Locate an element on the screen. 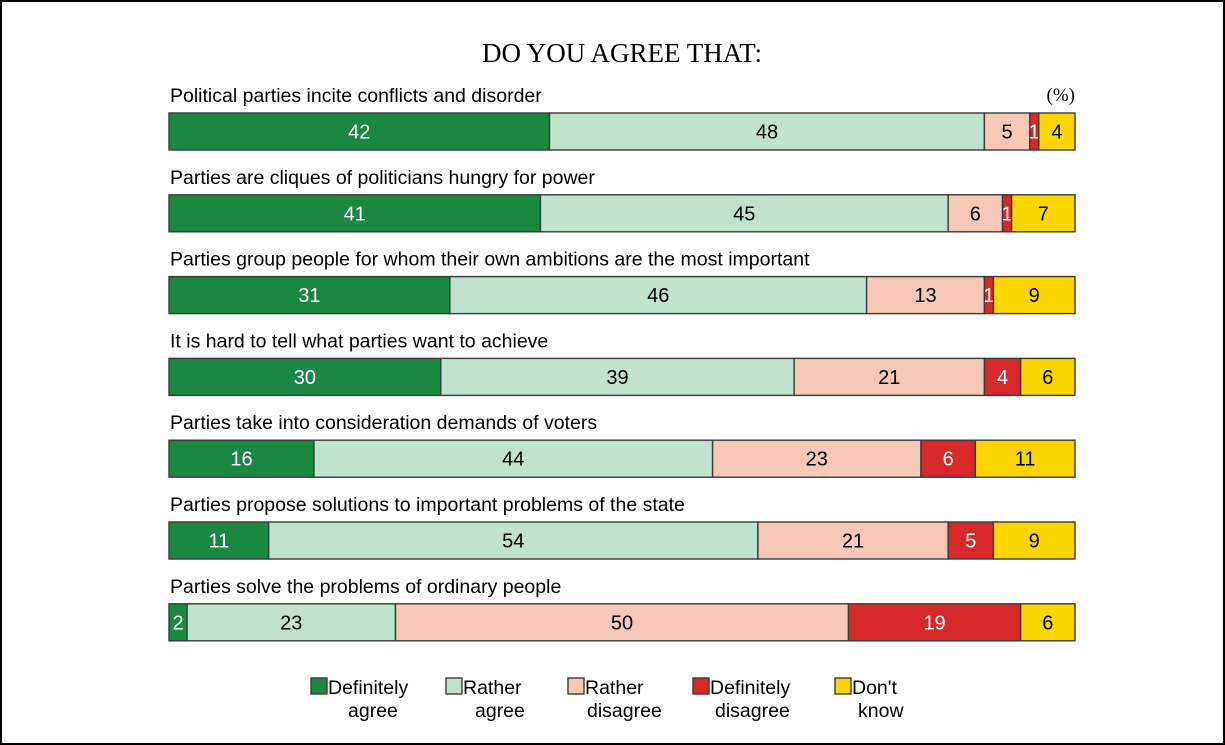 This screenshot has width=1225, height=745. chart-title: DO YOU AGREE THAT: is located at coordinates (622, 53).